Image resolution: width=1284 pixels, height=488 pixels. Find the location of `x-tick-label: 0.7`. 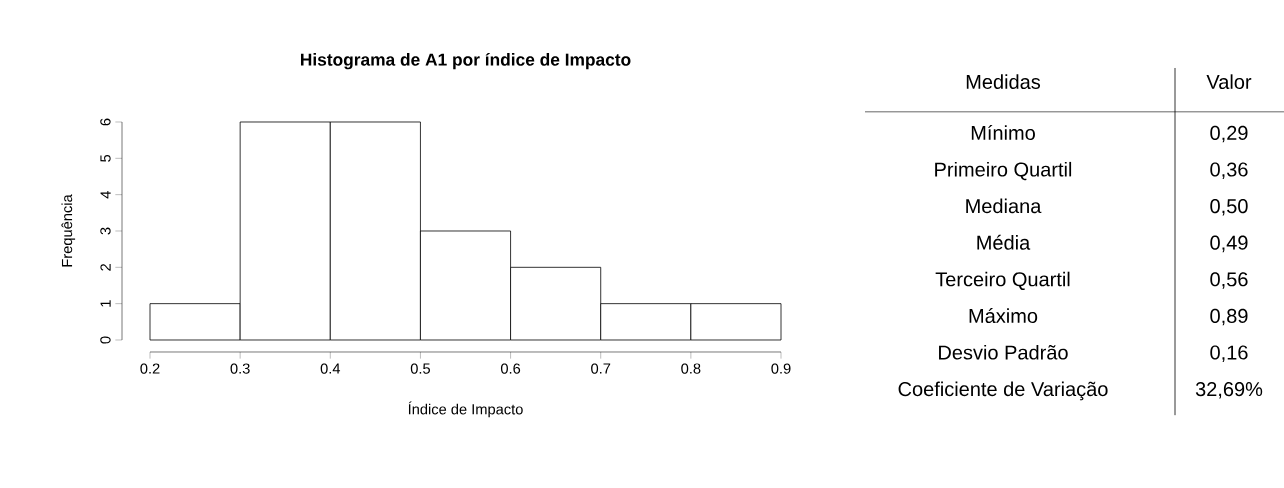

x-tick-label: 0.7 is located at coordinates (601, 368).